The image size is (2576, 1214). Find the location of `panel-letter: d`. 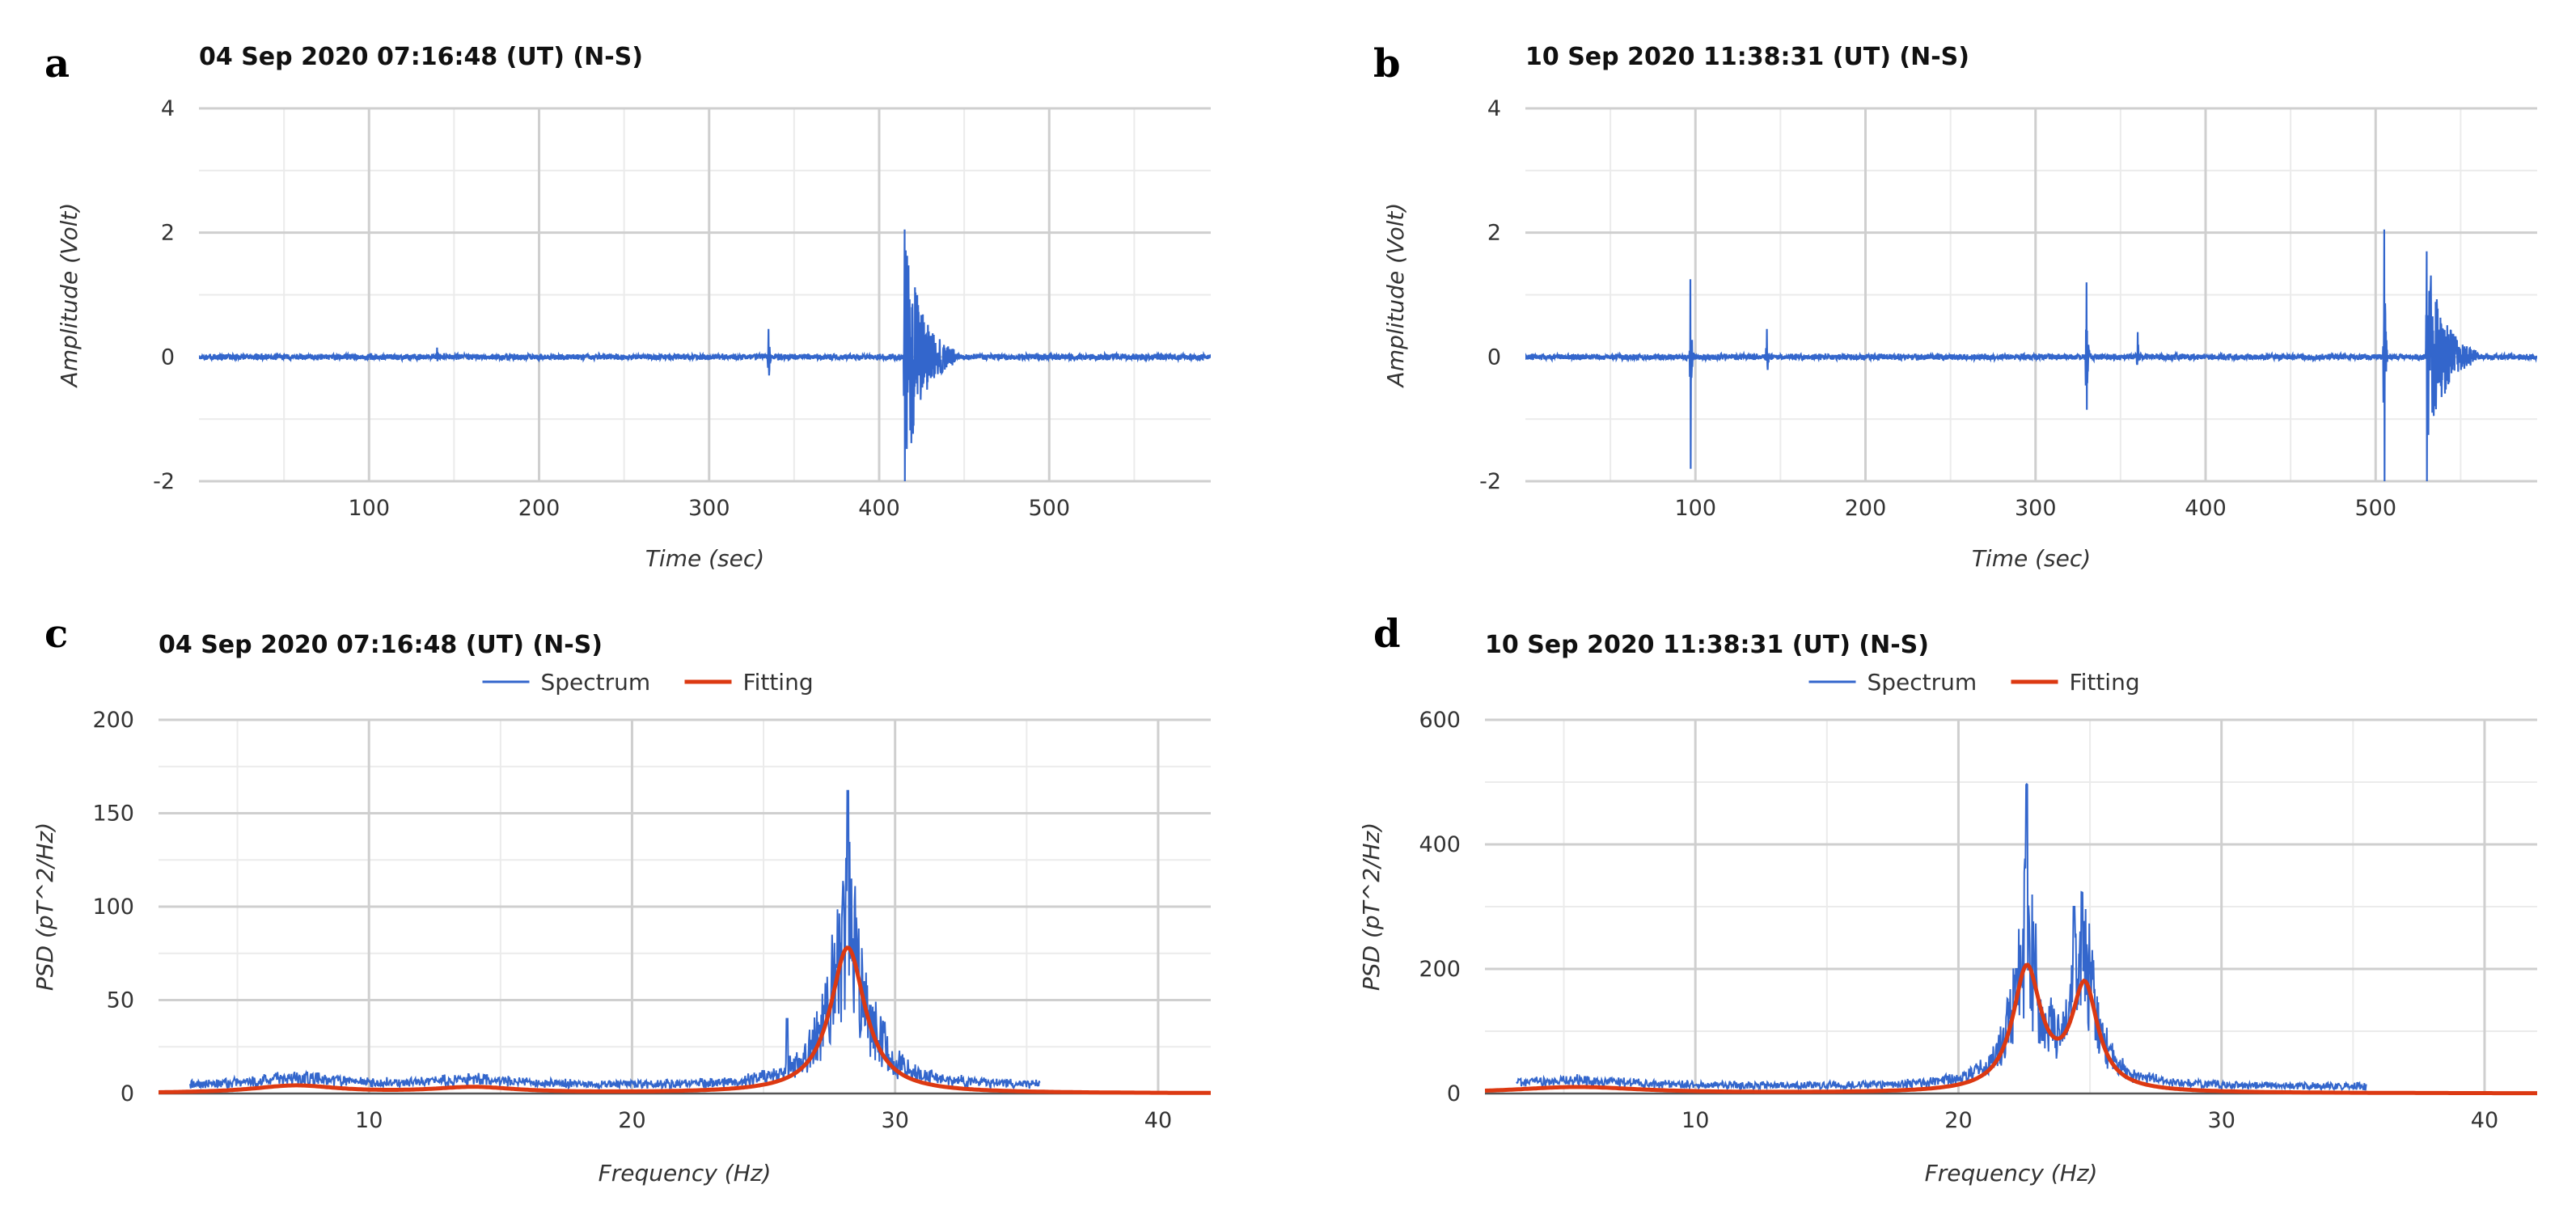

panel-letter: d is located at coordinates (1387, 634).